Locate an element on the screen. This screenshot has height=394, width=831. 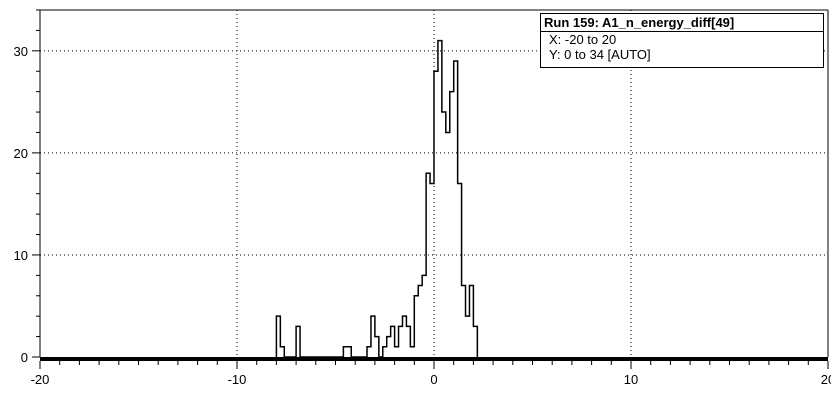
y-tick-label: 0 is located at coordinates (24, 357).